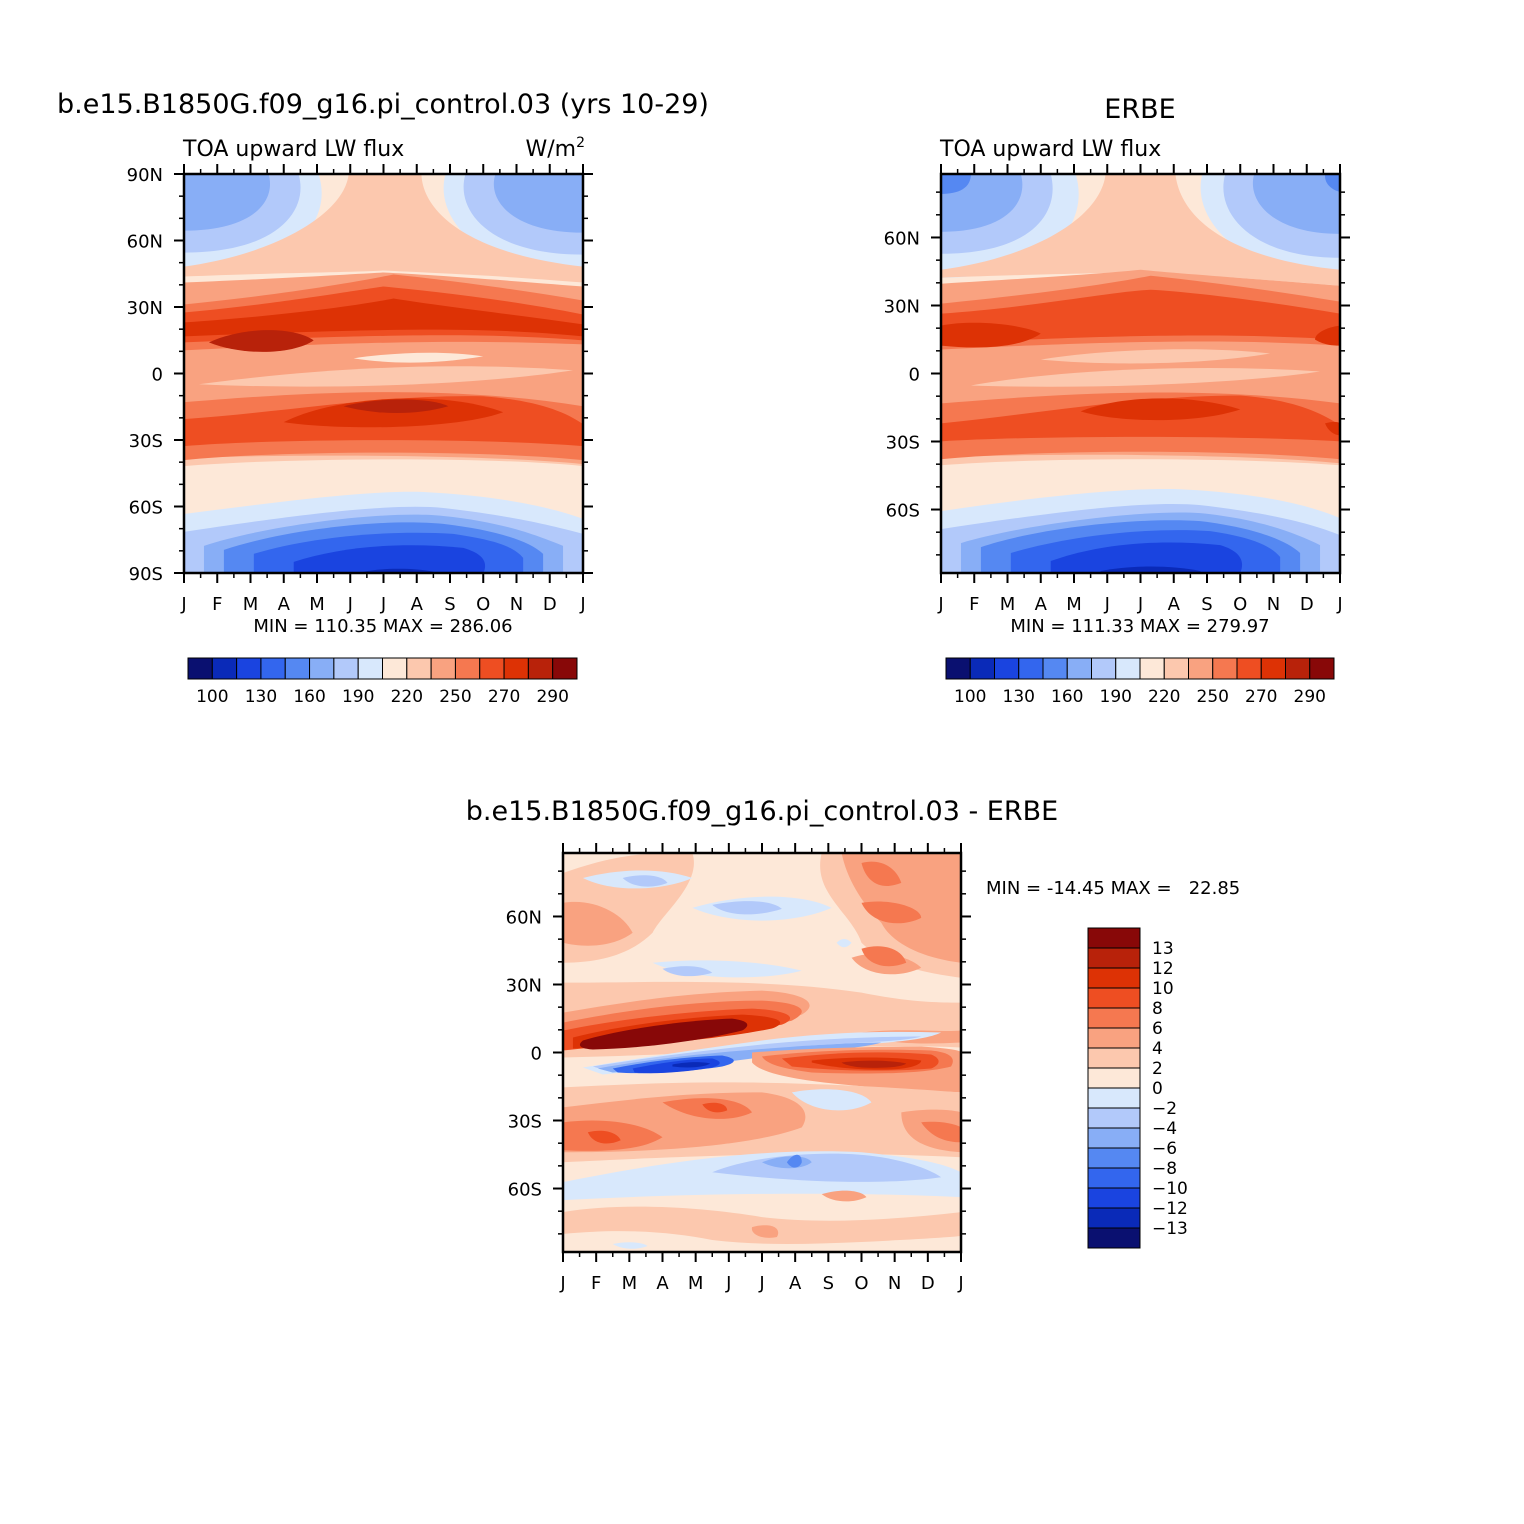  I want to click on colorbar-label: 4, so click(1157, 1049).